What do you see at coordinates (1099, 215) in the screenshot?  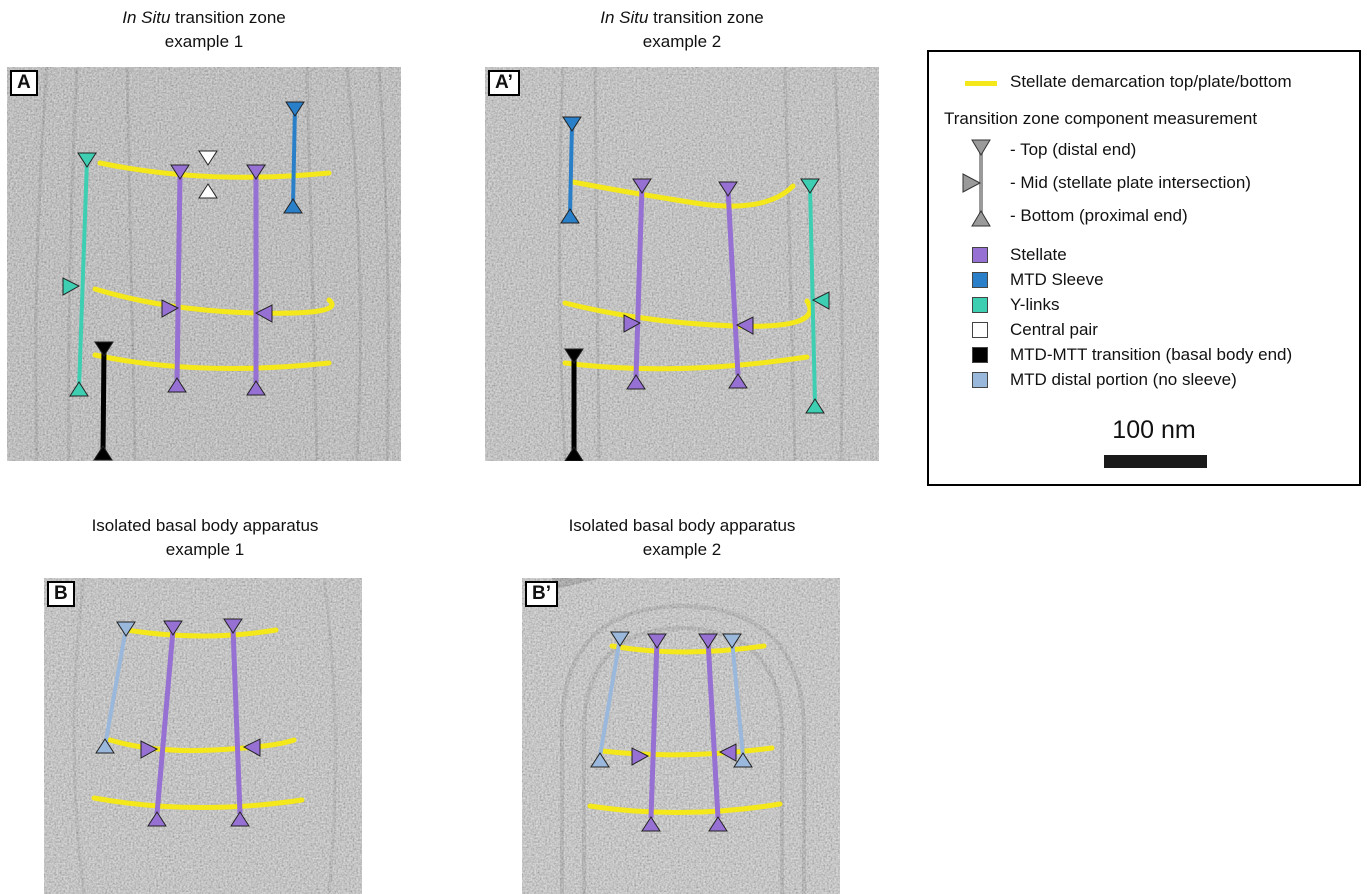 I see `legend-bottom-label: - Bottom (proximal end)` at bounding box center [1099, 215].